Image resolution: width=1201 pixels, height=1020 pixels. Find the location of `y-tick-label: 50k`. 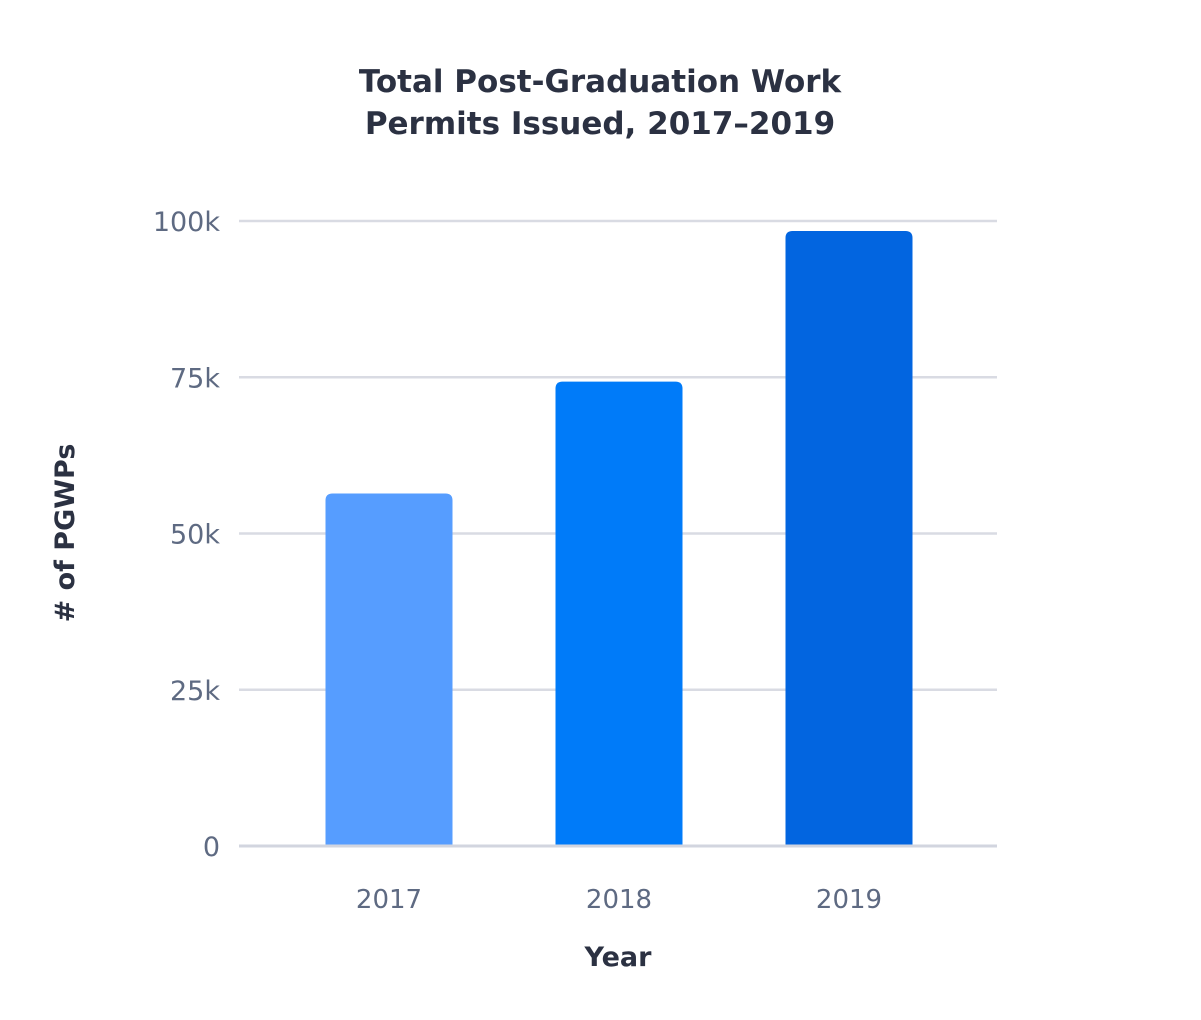

y-tick-label: 50k is located at coordinates (195, 535).